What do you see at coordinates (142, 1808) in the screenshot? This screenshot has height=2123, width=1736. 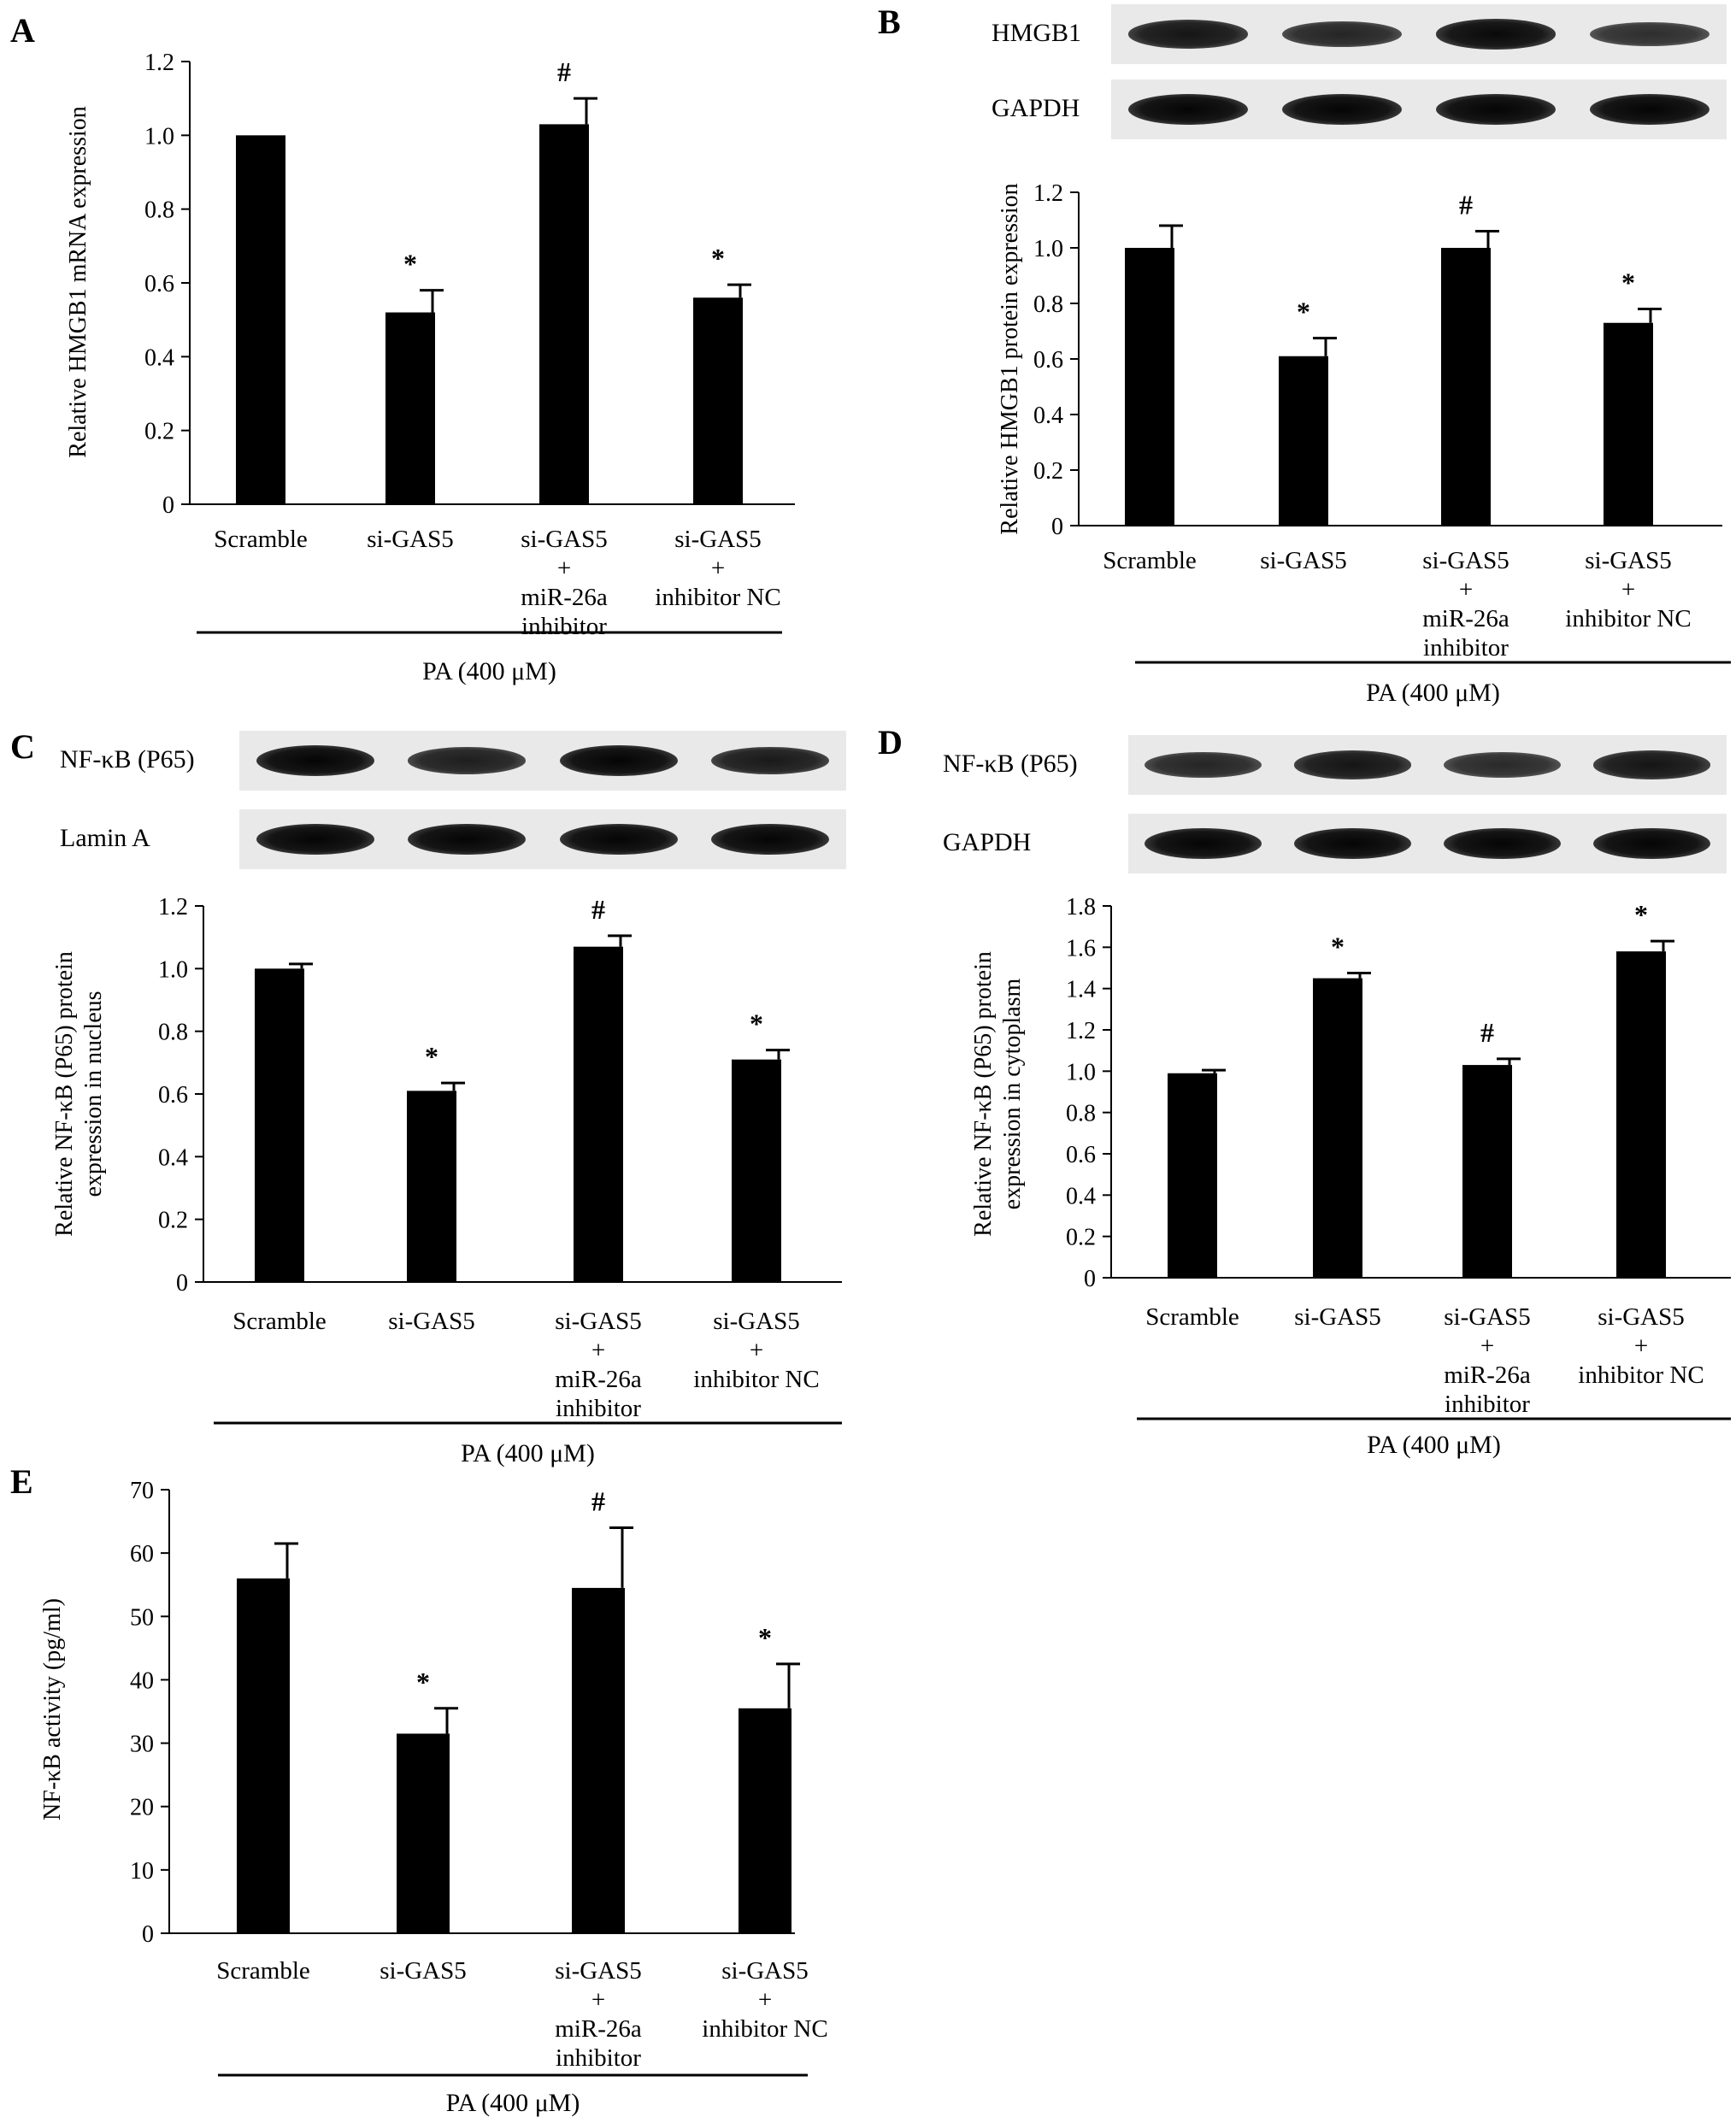 I see `y-tick-label: 20` at bounding box center [142, 1808].